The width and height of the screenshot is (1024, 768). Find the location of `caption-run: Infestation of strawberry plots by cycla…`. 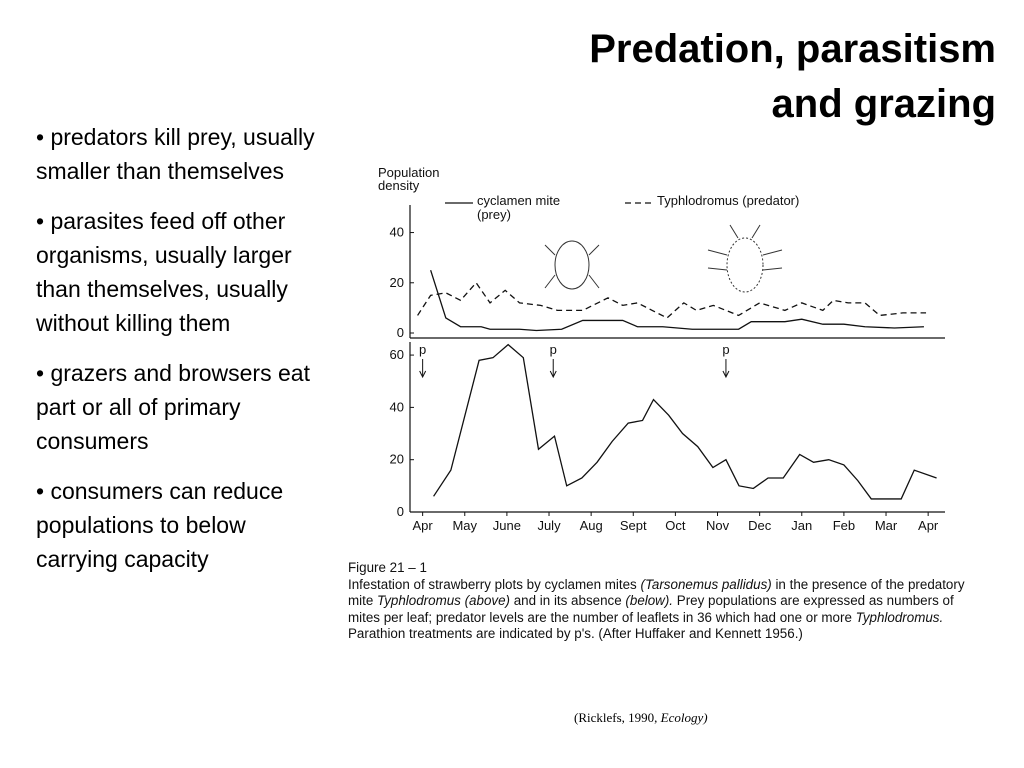

caption-run: Infestation of strawberry plots by cycla… is located at coordinates (494, 584).